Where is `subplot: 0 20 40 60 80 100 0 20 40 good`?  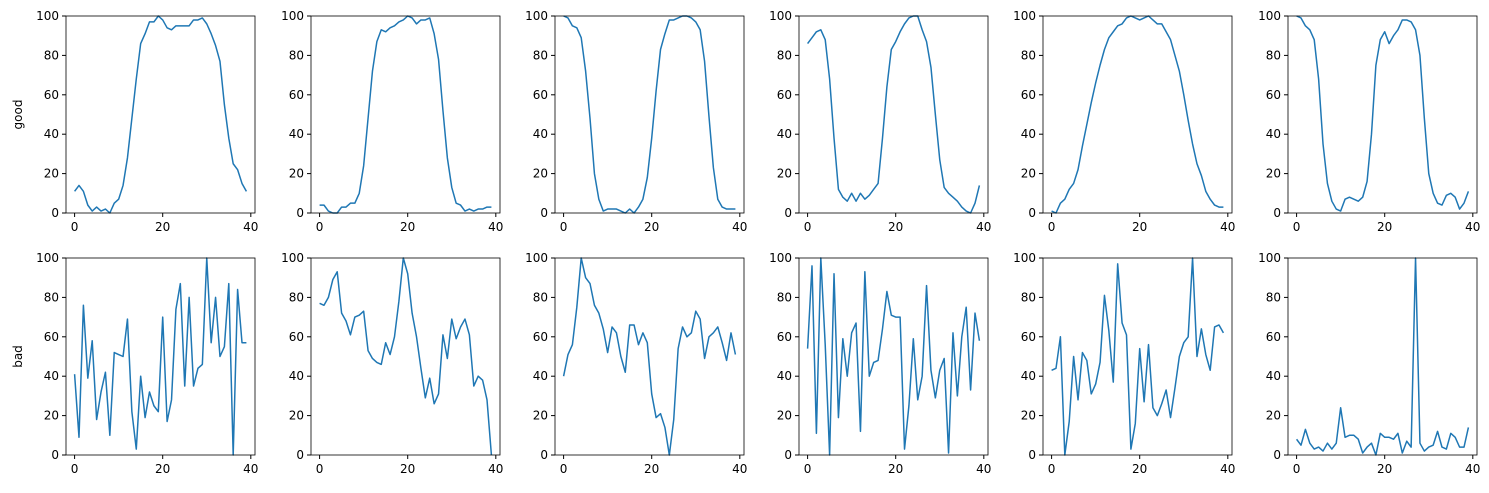
subplot: 0 20 40 60 80 100 0 20 40 good is located at coordinates (134, 121).